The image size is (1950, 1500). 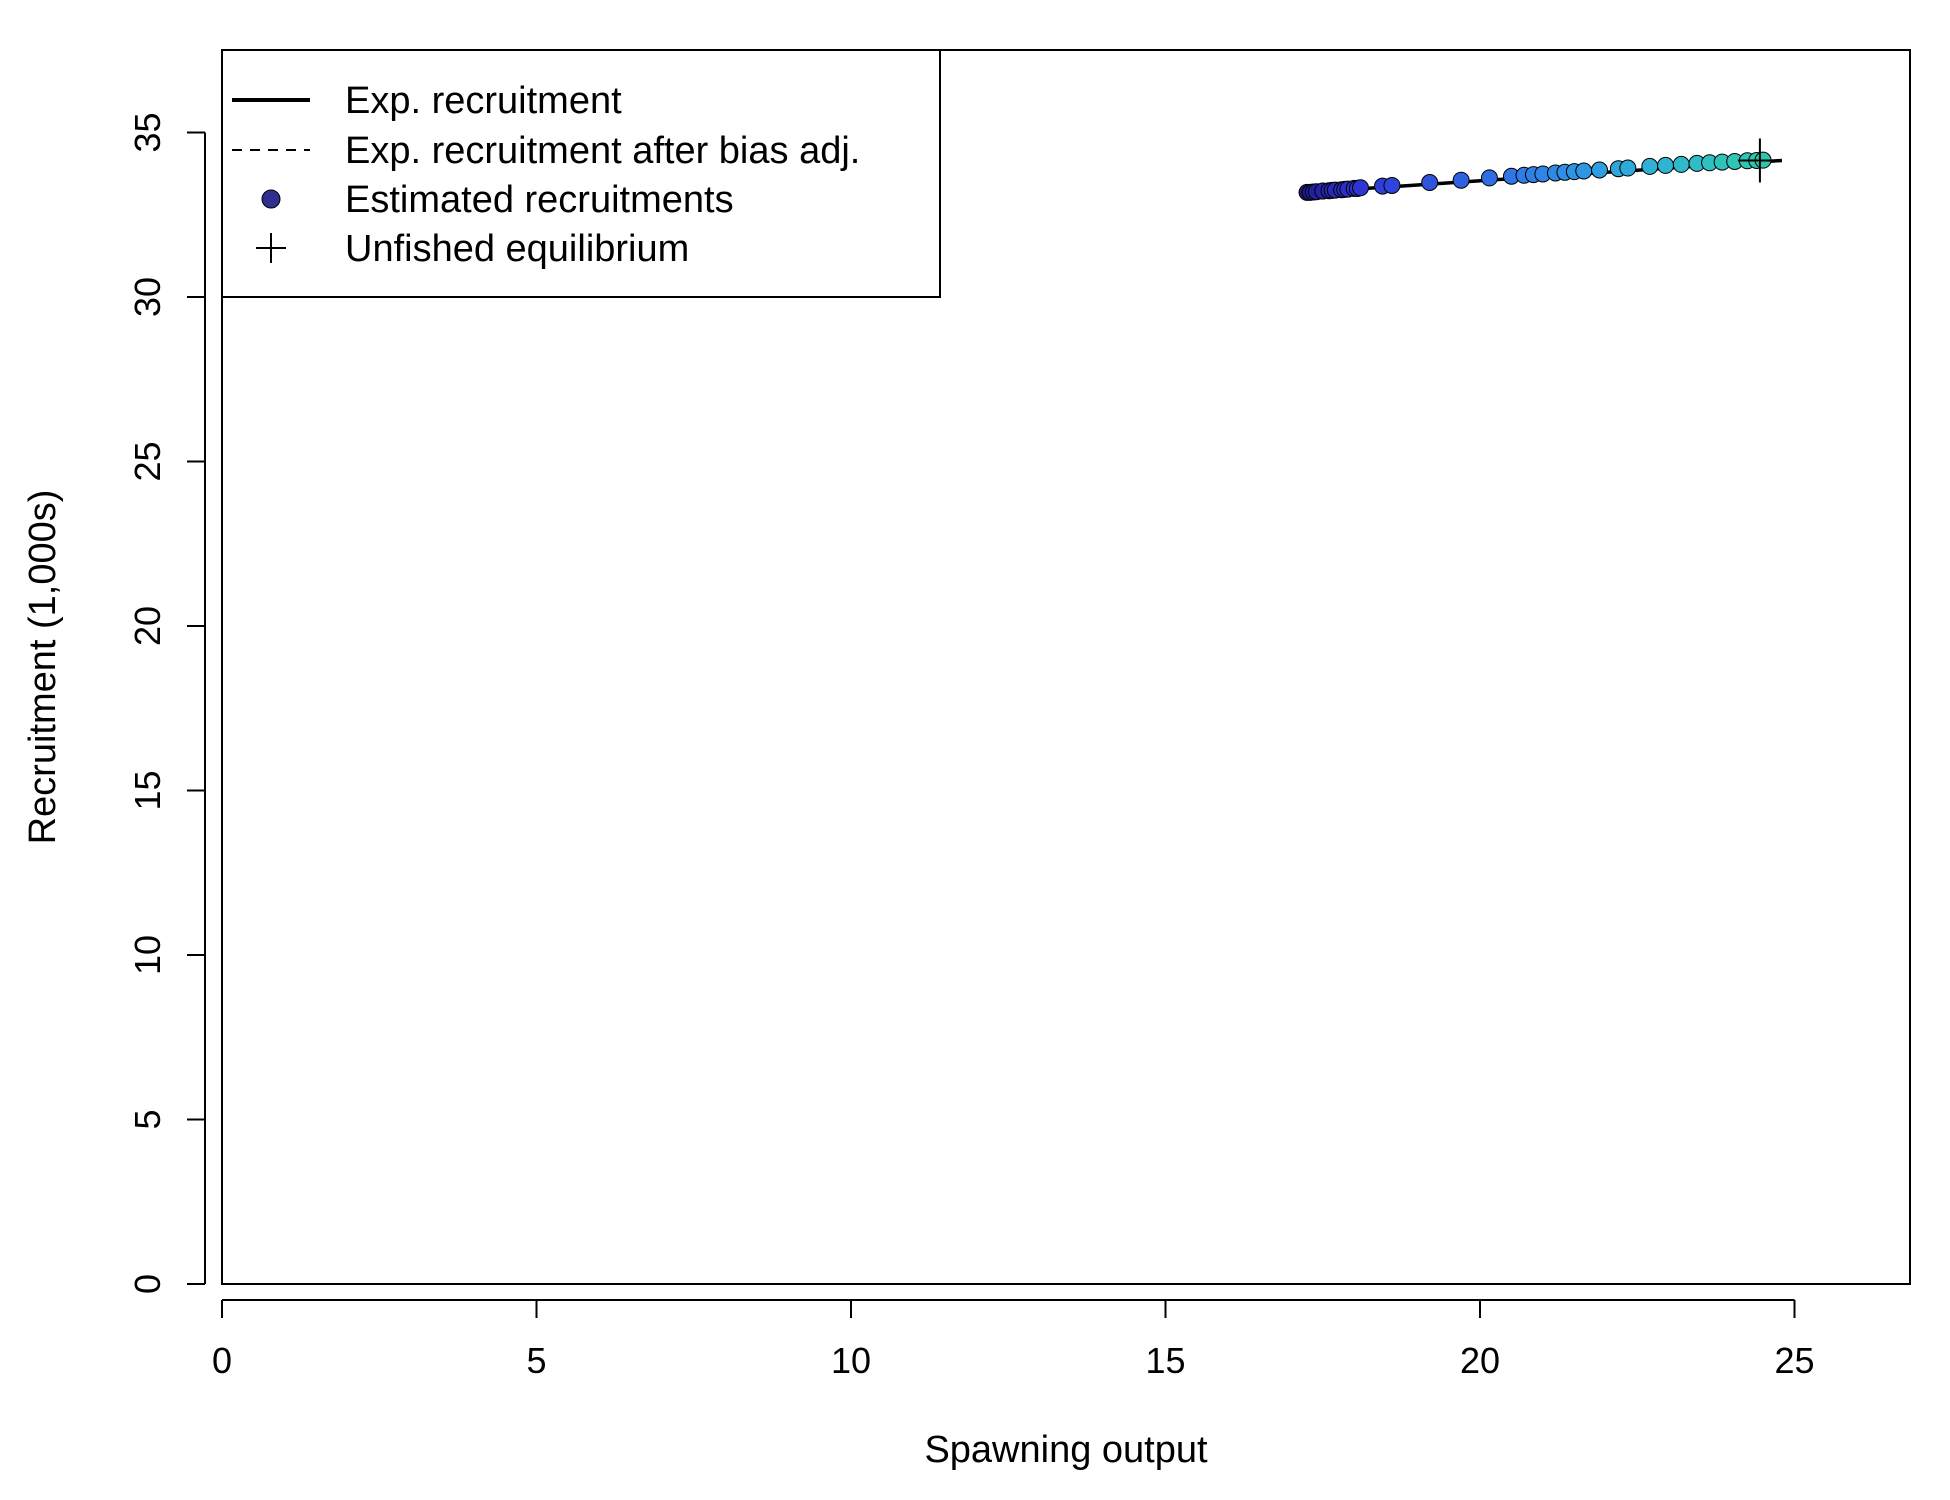 What do you see at coordinates (539, 200) in the screenshot?
I see `legend-label-estimated: Estimated recruitments` at bounding box center [539, 200].